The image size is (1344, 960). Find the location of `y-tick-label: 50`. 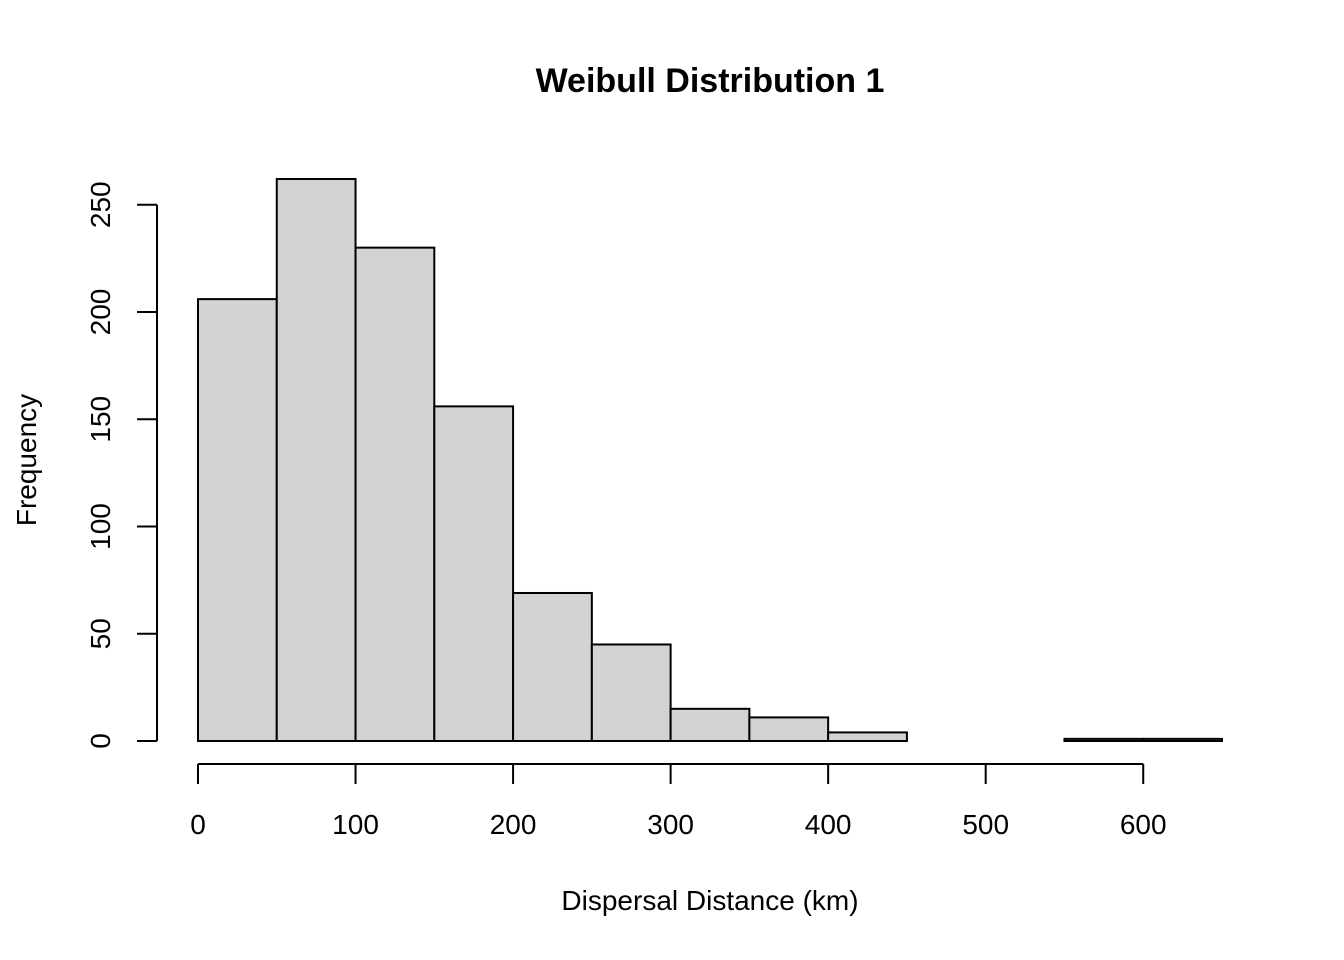

y-tick-label: 50 is located at coordinates (100, 633).